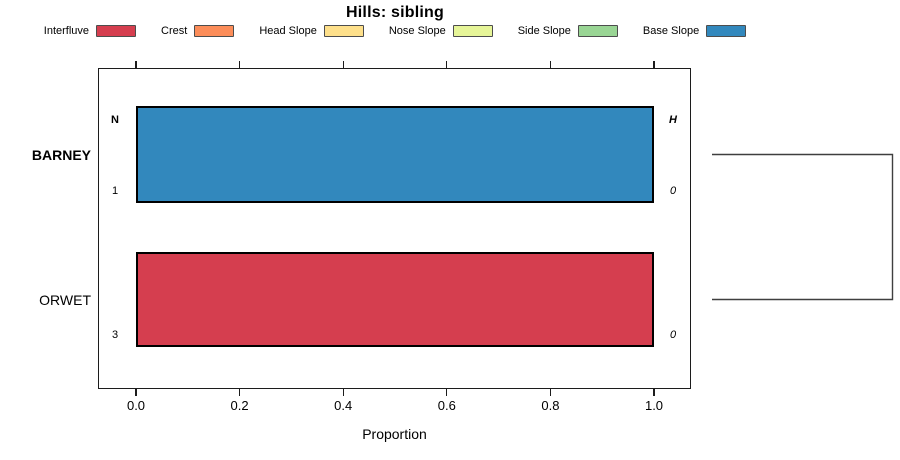 This screenshot has width=900, height=460. Describe the element at coordinates (343, 405) in the screenshot. I see `x-axis-tick-label: 0.4` at that location.